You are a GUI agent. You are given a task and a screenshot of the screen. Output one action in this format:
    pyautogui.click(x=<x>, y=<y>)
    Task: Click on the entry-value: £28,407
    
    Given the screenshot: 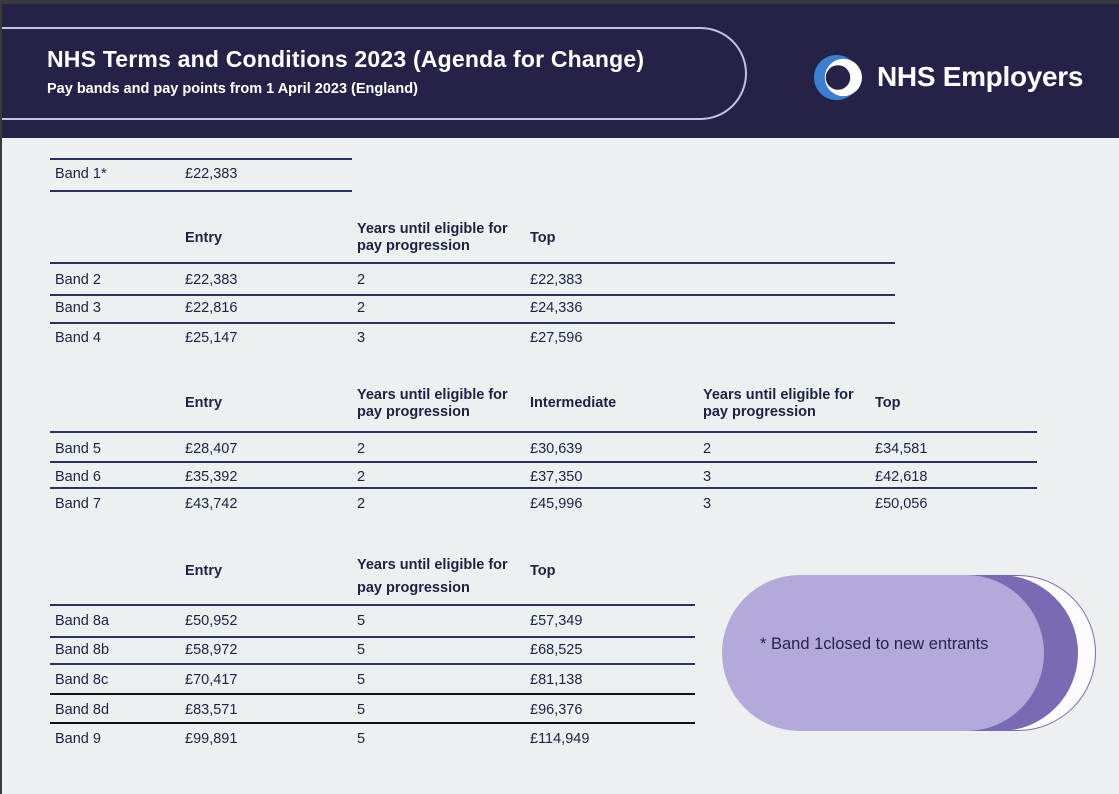 What is the action you would take?
    pyautogui.click(x=211, y=449)
    